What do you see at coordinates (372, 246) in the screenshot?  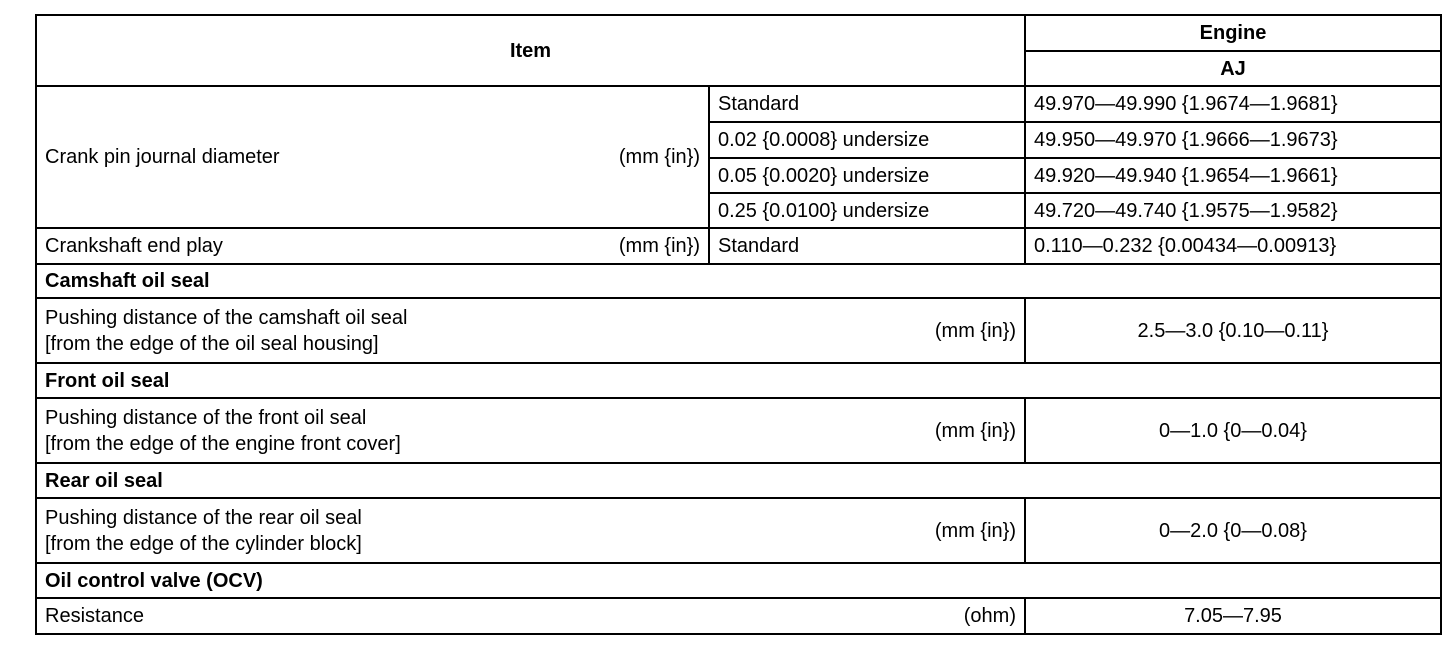 I see `end-play-cell: Crankshaft end play (mm {in})` at bounding box center [372, 246].